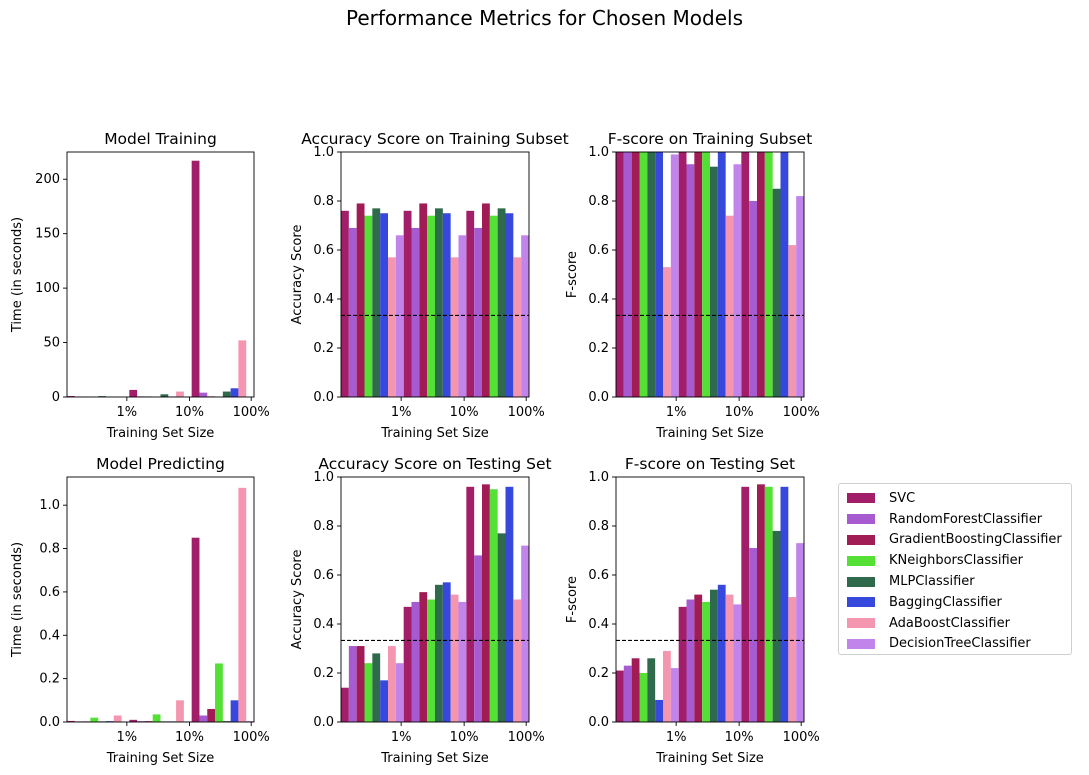  What do you see at coordinates (945, 602) in the screenshot?
I see `legend-label: BaggingClassifier` at bounding box center [945, 602].